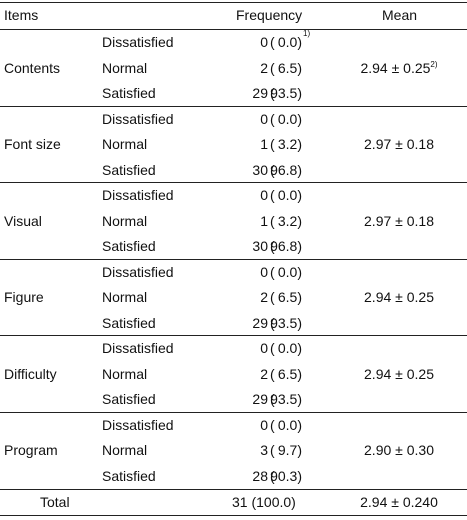 This screenshot has width=467, height=520. Describe the element at coordinates (55, 502) in the screenshot. I see `total-label: Total` at that location.